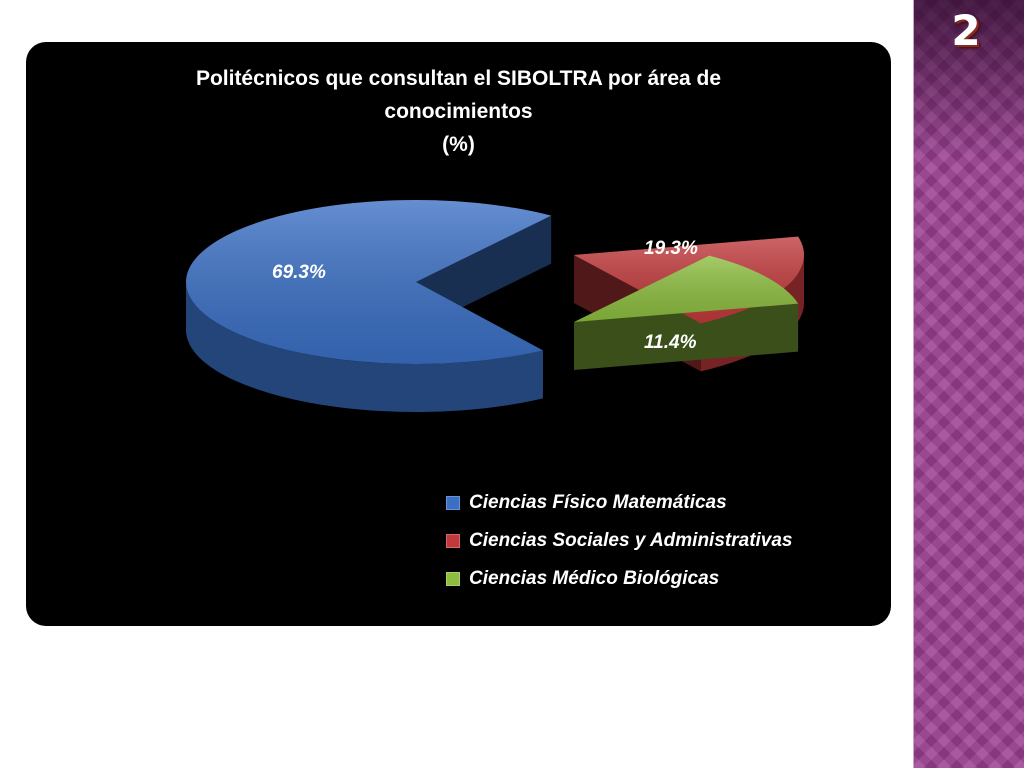  What do you see at coordinates (670, 342) in the screenshot?
I see `data-label-medico-biologicas: 11.4%` at bounding box center [670, 342].